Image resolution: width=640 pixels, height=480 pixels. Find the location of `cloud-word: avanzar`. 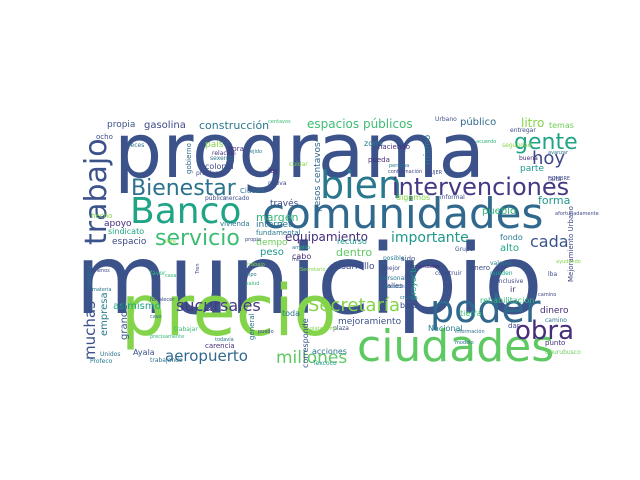

cloud-word: avanzar is located at coordinates (558, 153).